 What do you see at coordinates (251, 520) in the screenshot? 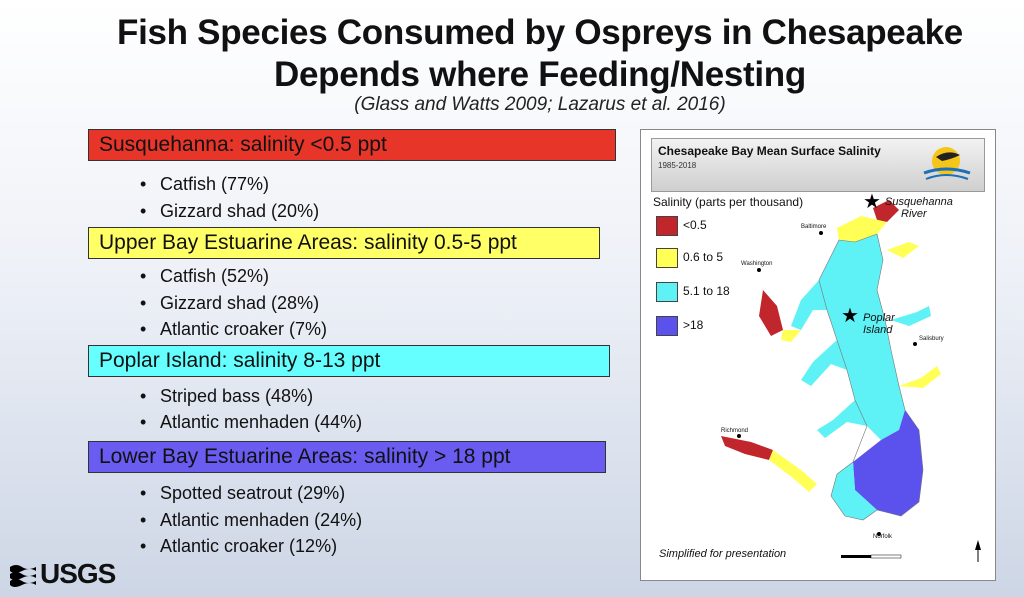
I see `list-item: • Atlantic menhaden (24%)` at bounding box center [251, 520].